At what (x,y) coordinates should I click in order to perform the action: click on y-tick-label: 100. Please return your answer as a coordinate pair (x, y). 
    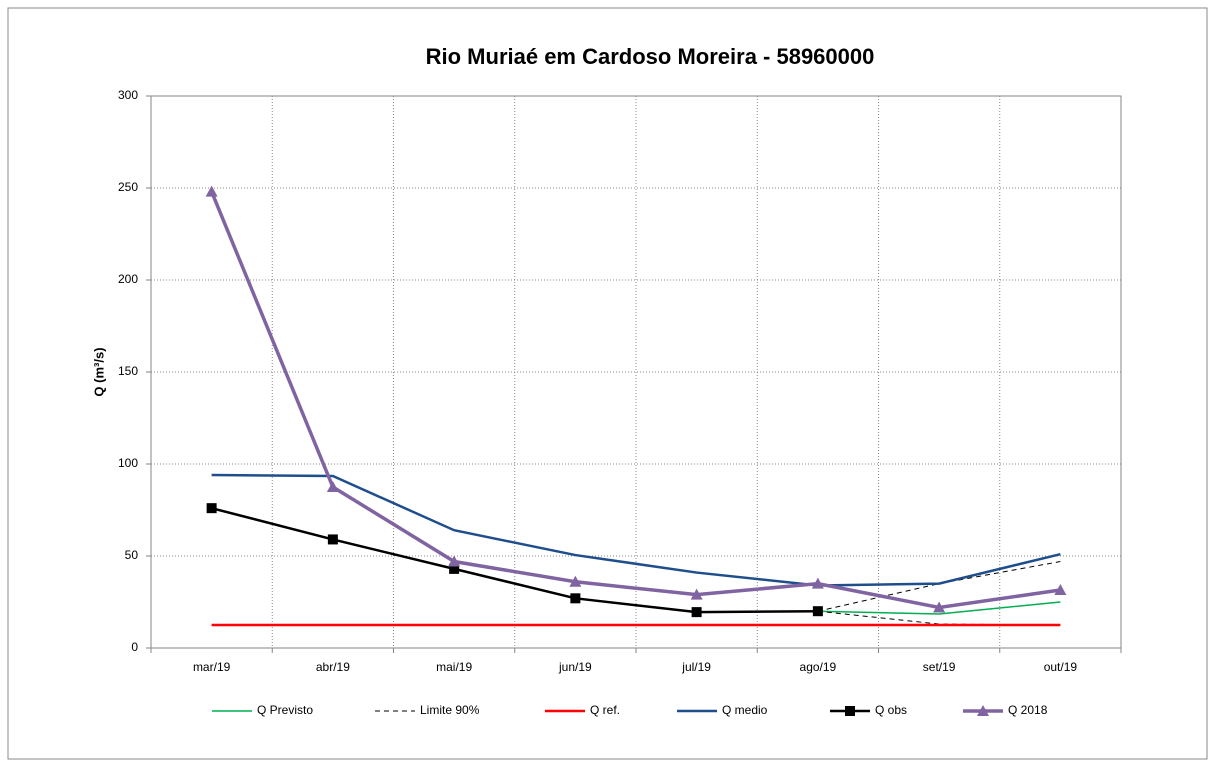
    Looking at the image, I should click on (128, 463).